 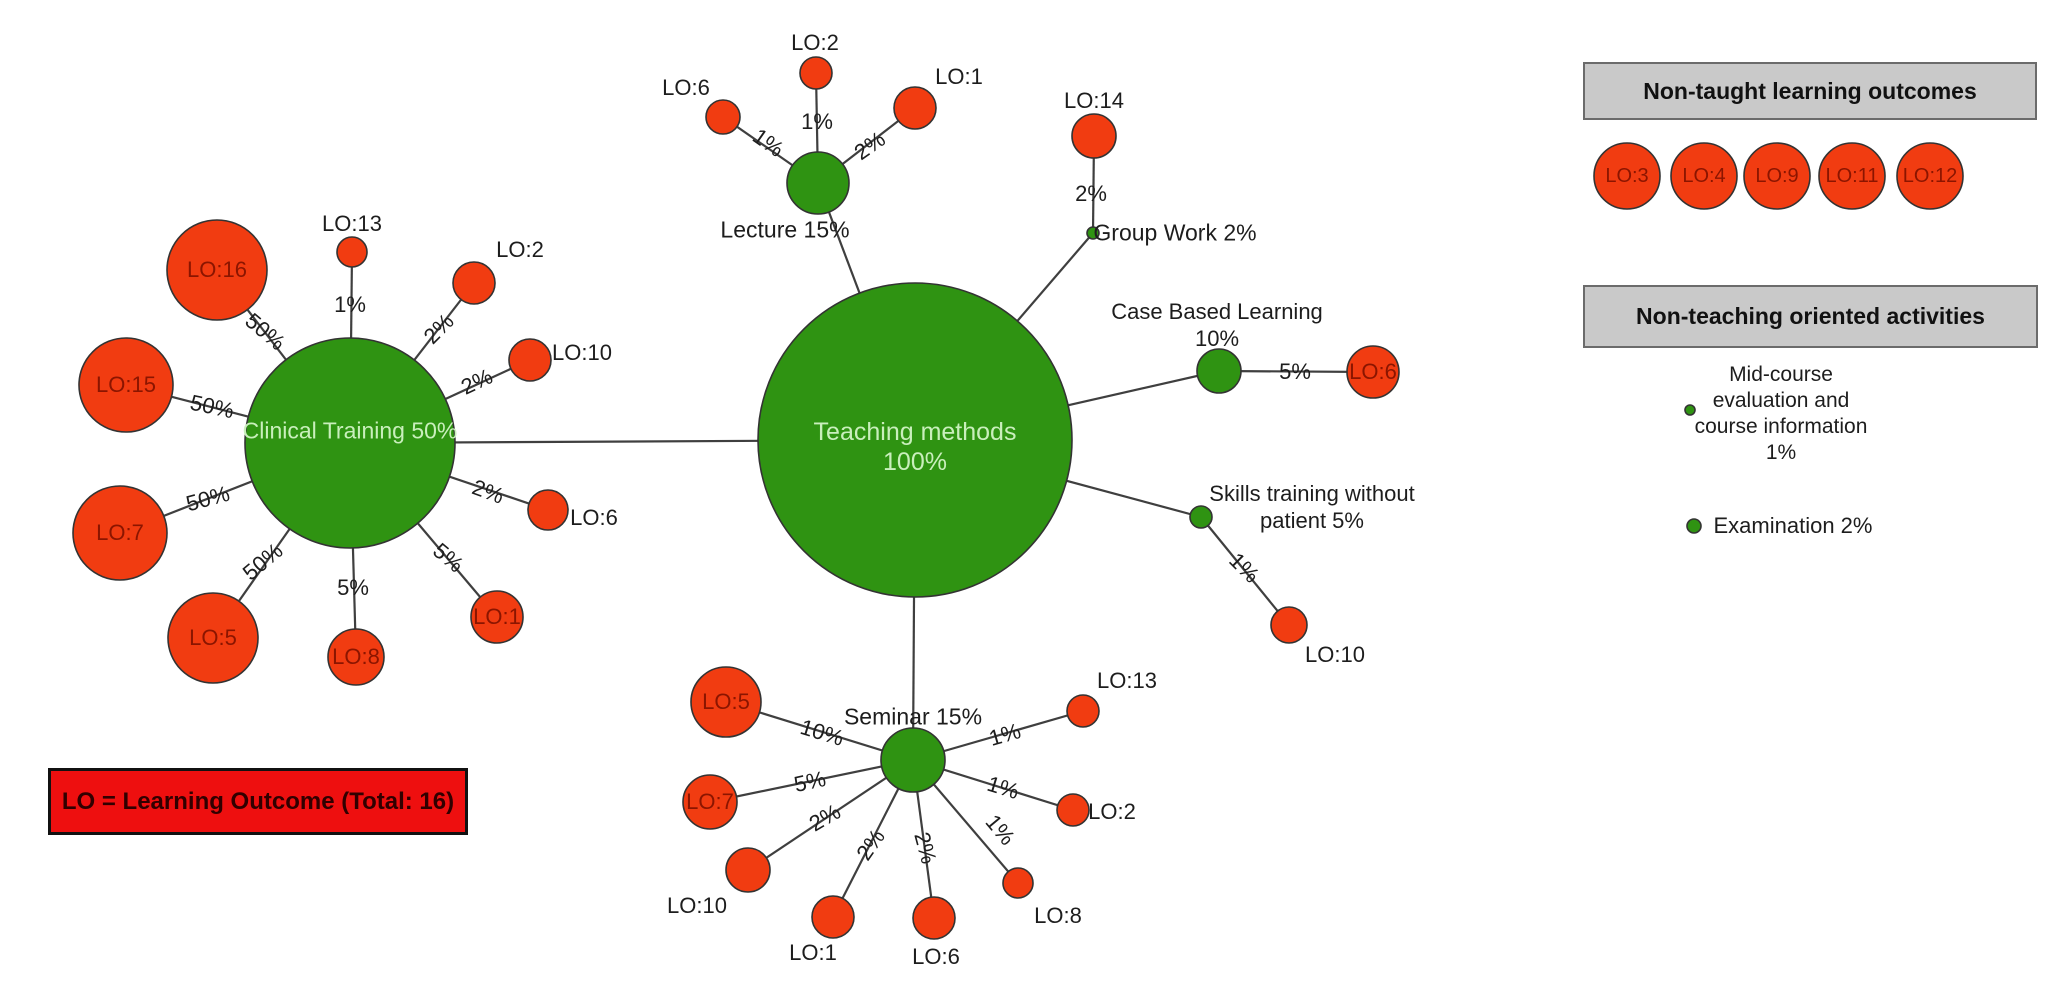 What do you see at coordinates (723, 117) in the screenshot?
I see `lo6-lecture-circle` at bounding box center [723, 117].